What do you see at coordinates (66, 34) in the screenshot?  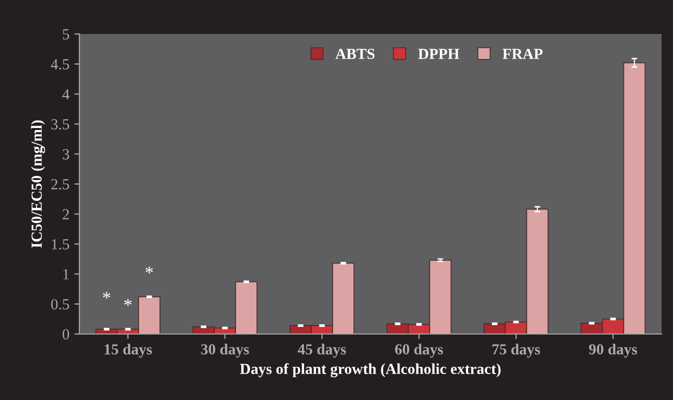 I see `y-tick-label: 5` at bounding box center [66, 34].